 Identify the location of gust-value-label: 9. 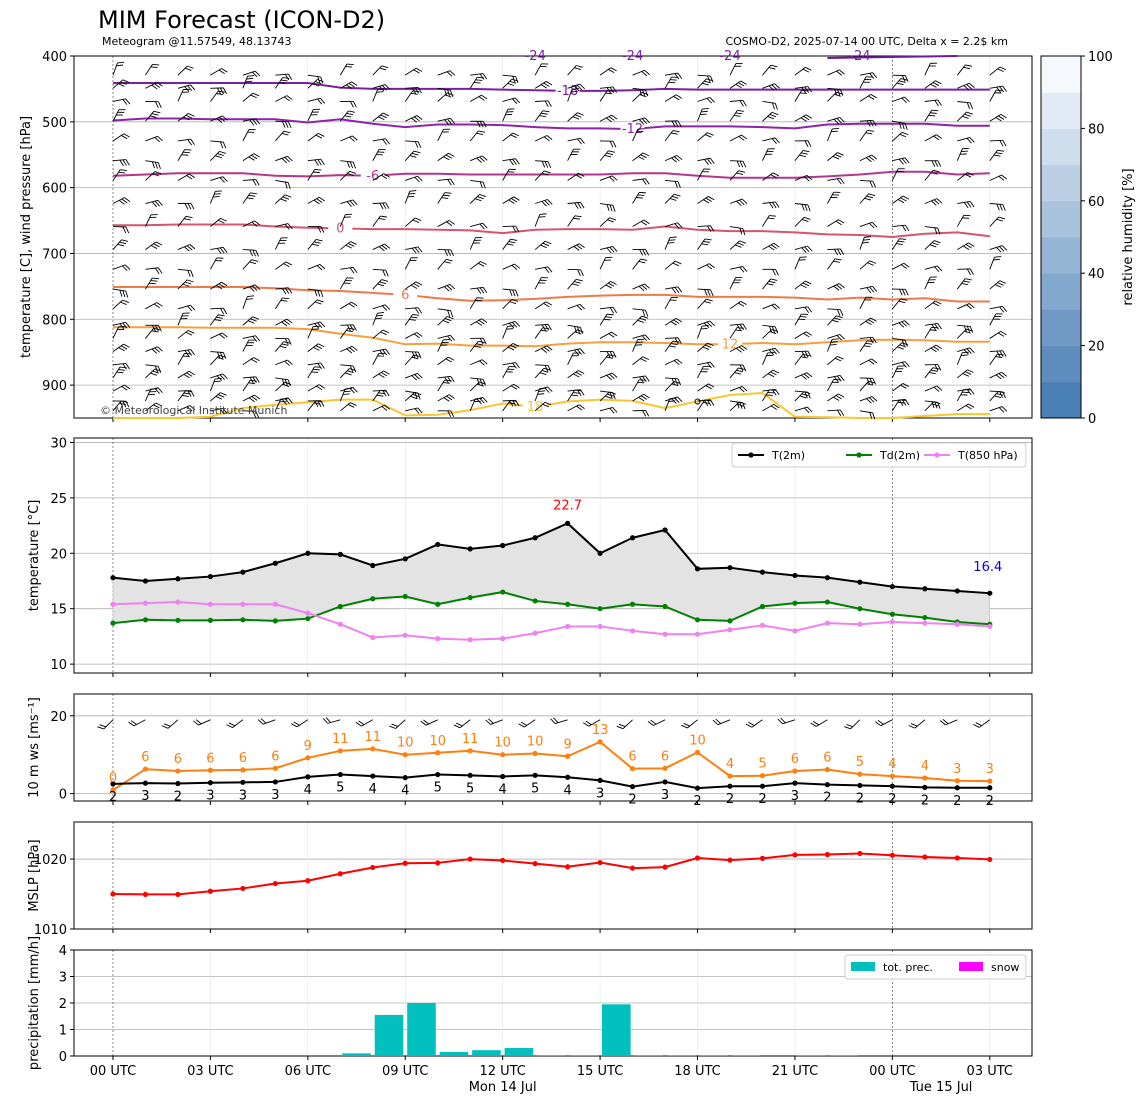
(308, 746).